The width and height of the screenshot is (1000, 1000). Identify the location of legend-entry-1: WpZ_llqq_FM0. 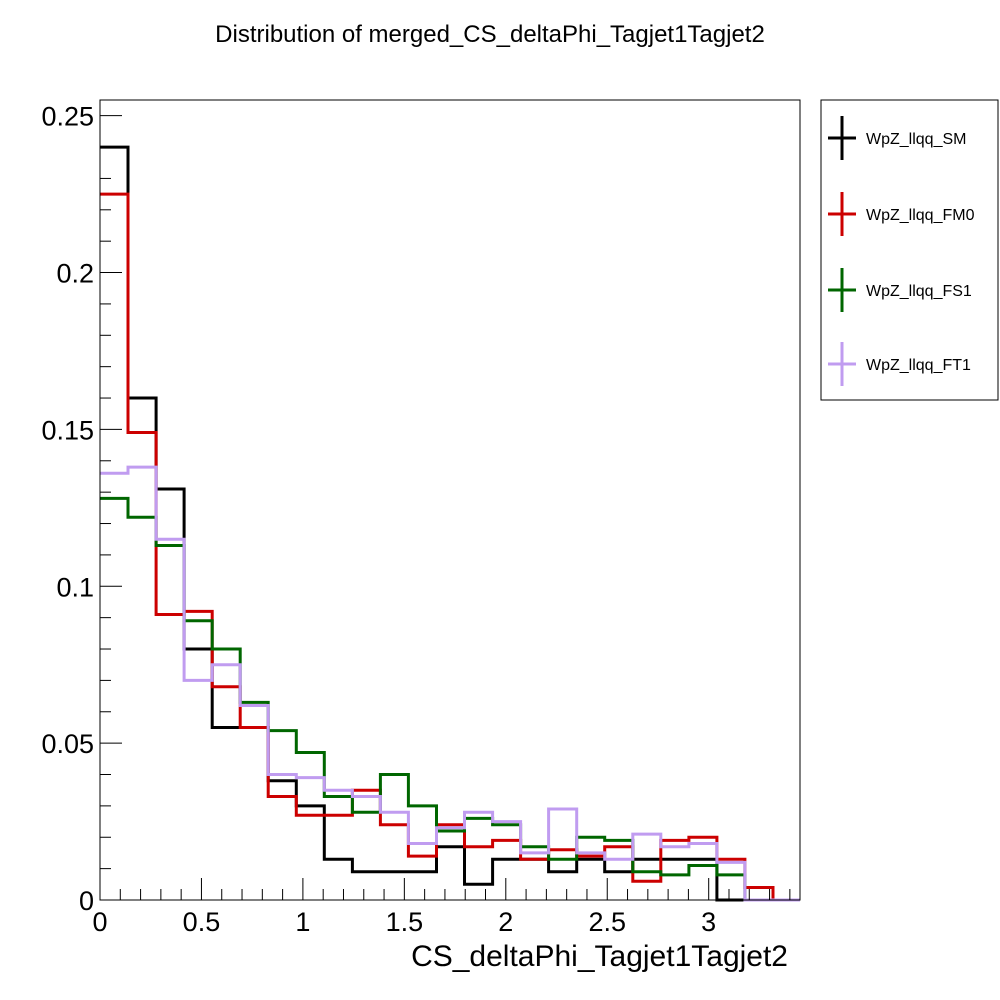
(901, 214).